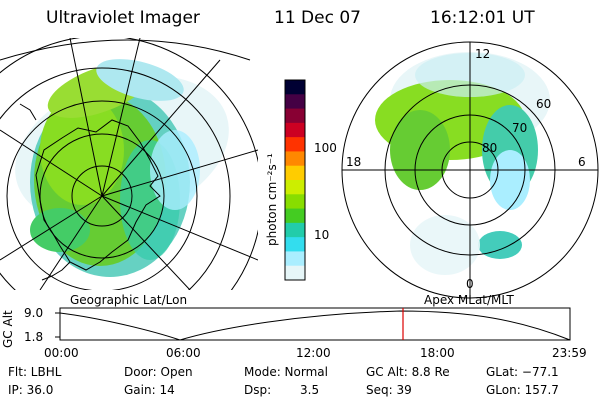 The height and width of the screenshot is (400, 600). What do you see at coordinates (45, 192) in the screenshot?
I see `coastline-peninsula` at bounding box center [45, 192].